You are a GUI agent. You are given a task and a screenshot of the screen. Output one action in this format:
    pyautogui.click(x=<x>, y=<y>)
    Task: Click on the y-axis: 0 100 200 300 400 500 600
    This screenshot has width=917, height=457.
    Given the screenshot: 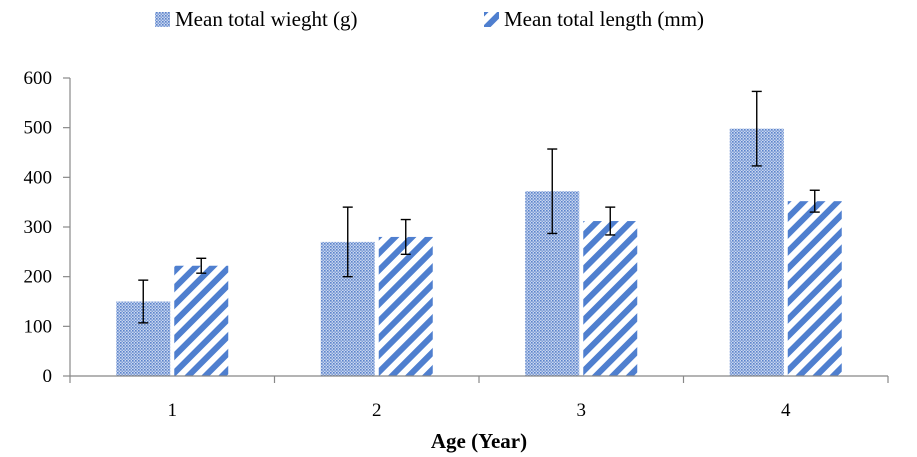 What is the action you would take?
    pyautogui.click(x=47, y=227)
    